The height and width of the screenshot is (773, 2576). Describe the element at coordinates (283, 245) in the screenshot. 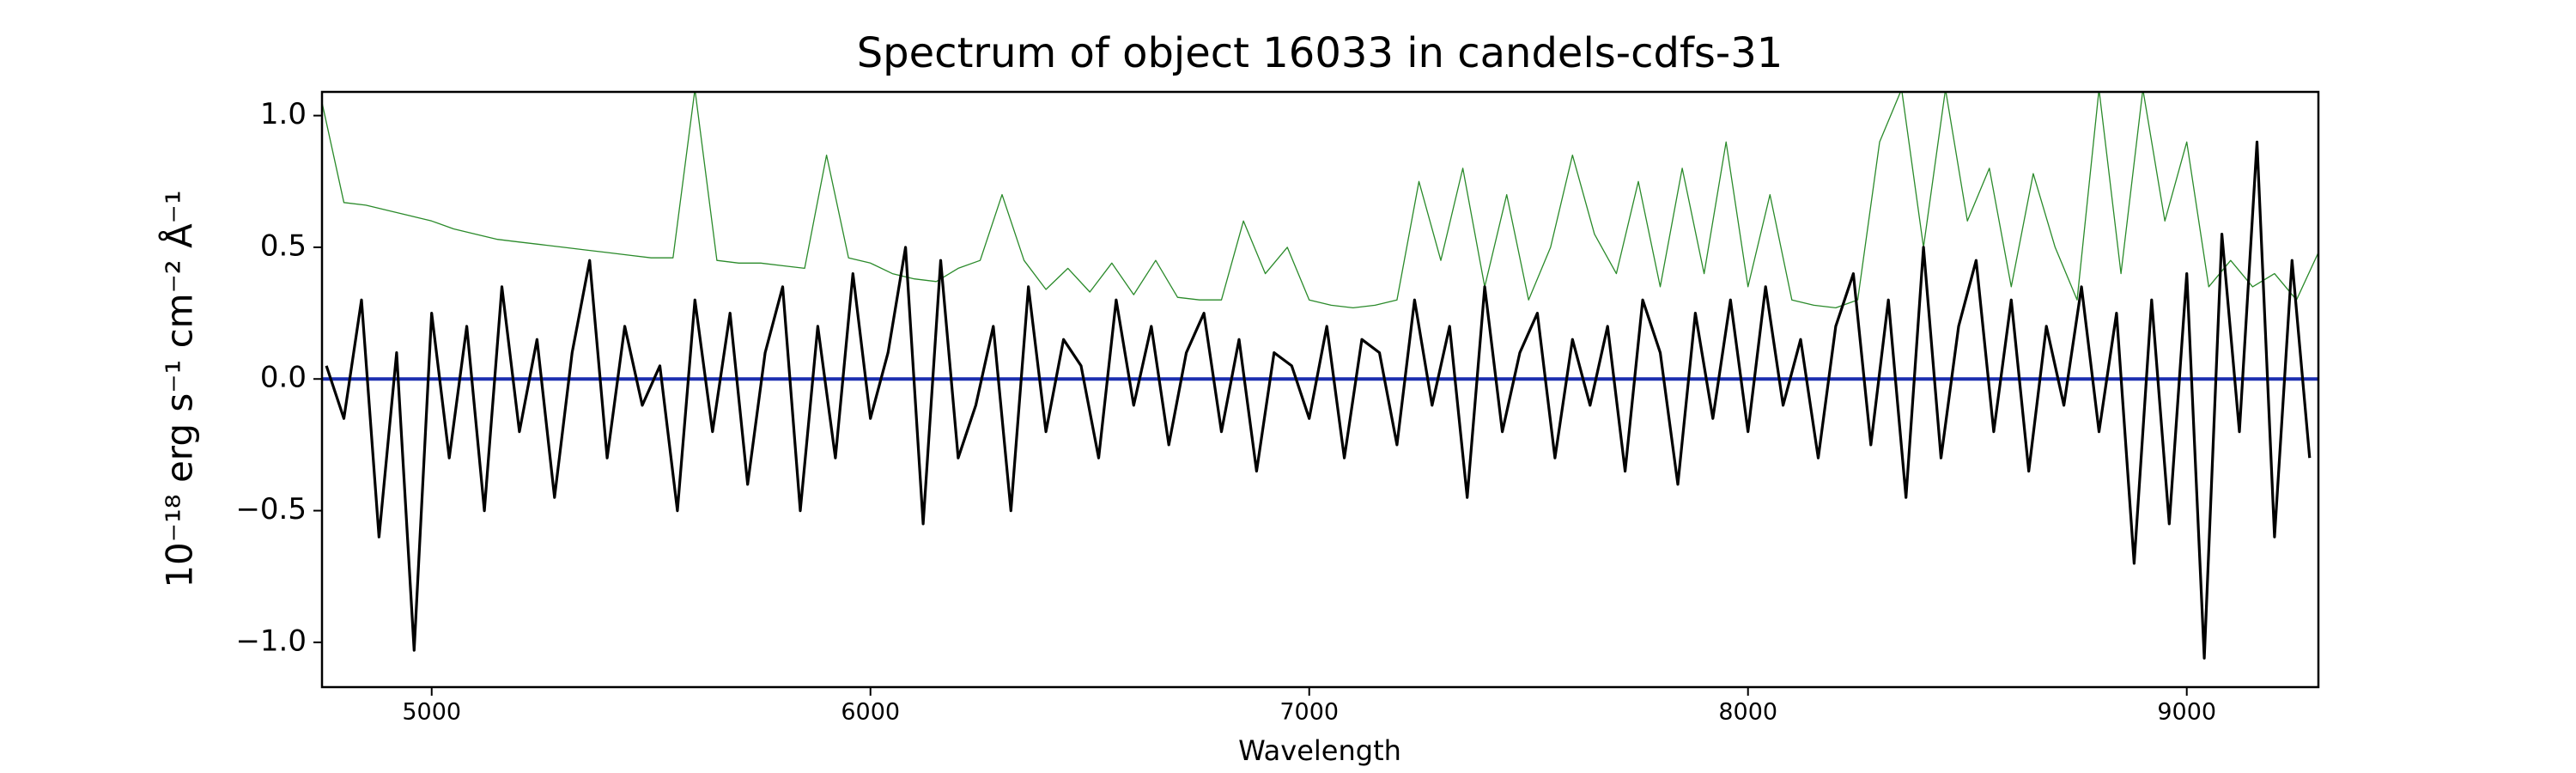

I see `y-tick-label: 0.5` at that location.